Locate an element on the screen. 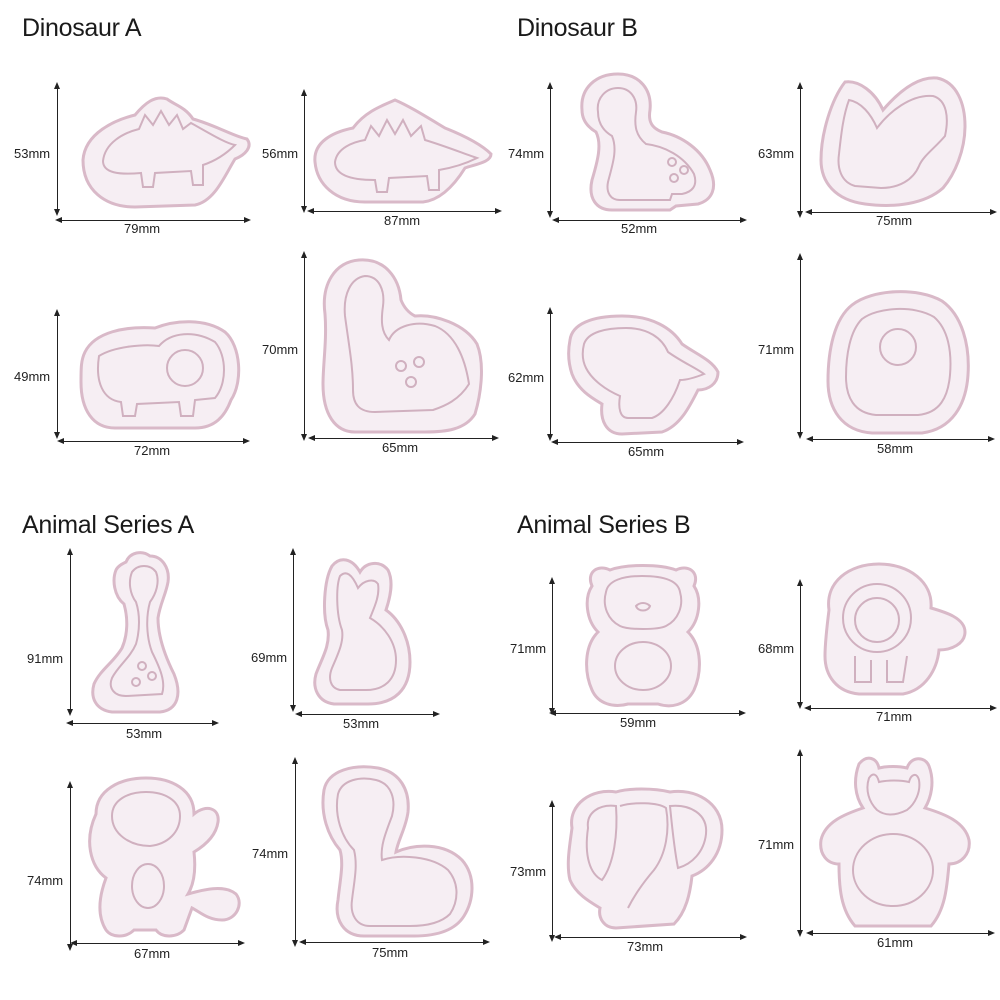 Image resolution: width=1000 pixels, height=1000 pixels. monkey-icon is located at coordinates (164, 857).